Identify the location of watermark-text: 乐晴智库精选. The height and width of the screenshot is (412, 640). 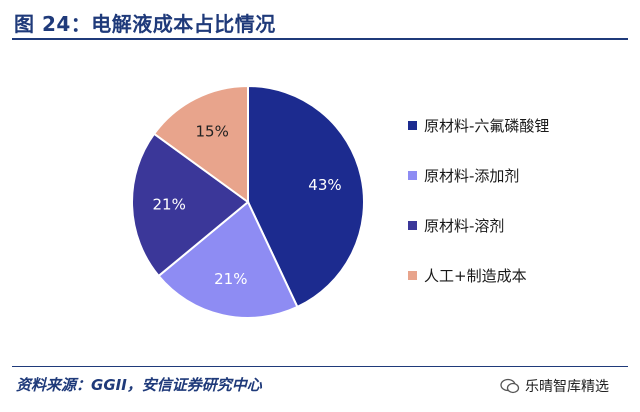
(567, 387).